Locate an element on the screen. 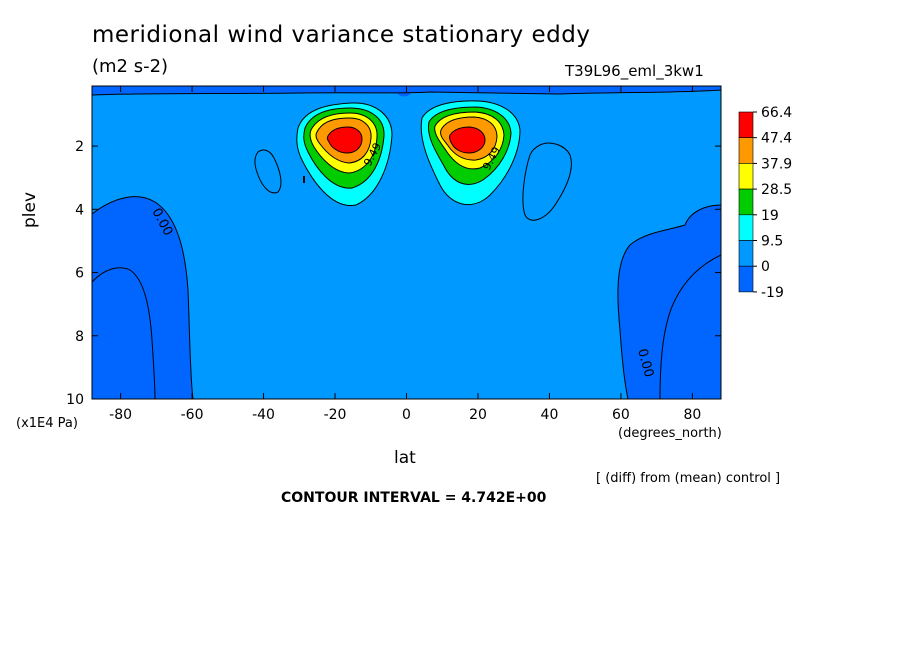 The height and width of the screenshot is (654, 904). contour-label: 0.00 is located at coordinates (645, 363).